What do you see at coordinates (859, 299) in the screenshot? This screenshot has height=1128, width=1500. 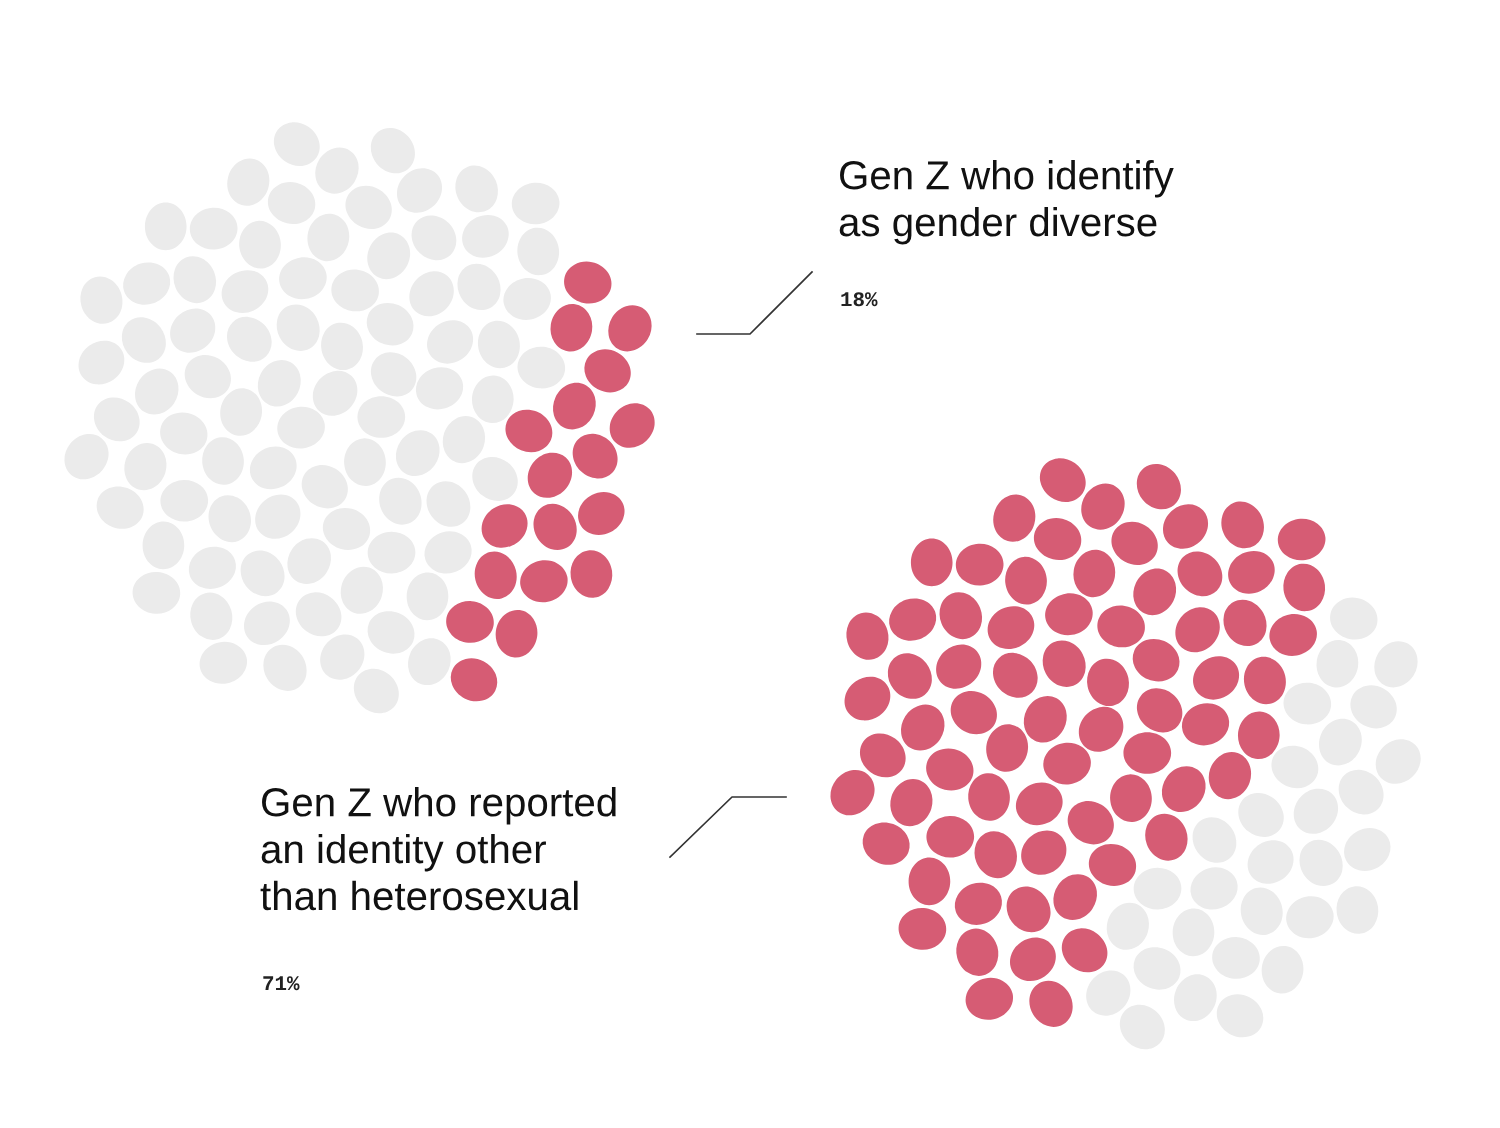 I see `data-label: 18%` at bounding box center [859, 299].